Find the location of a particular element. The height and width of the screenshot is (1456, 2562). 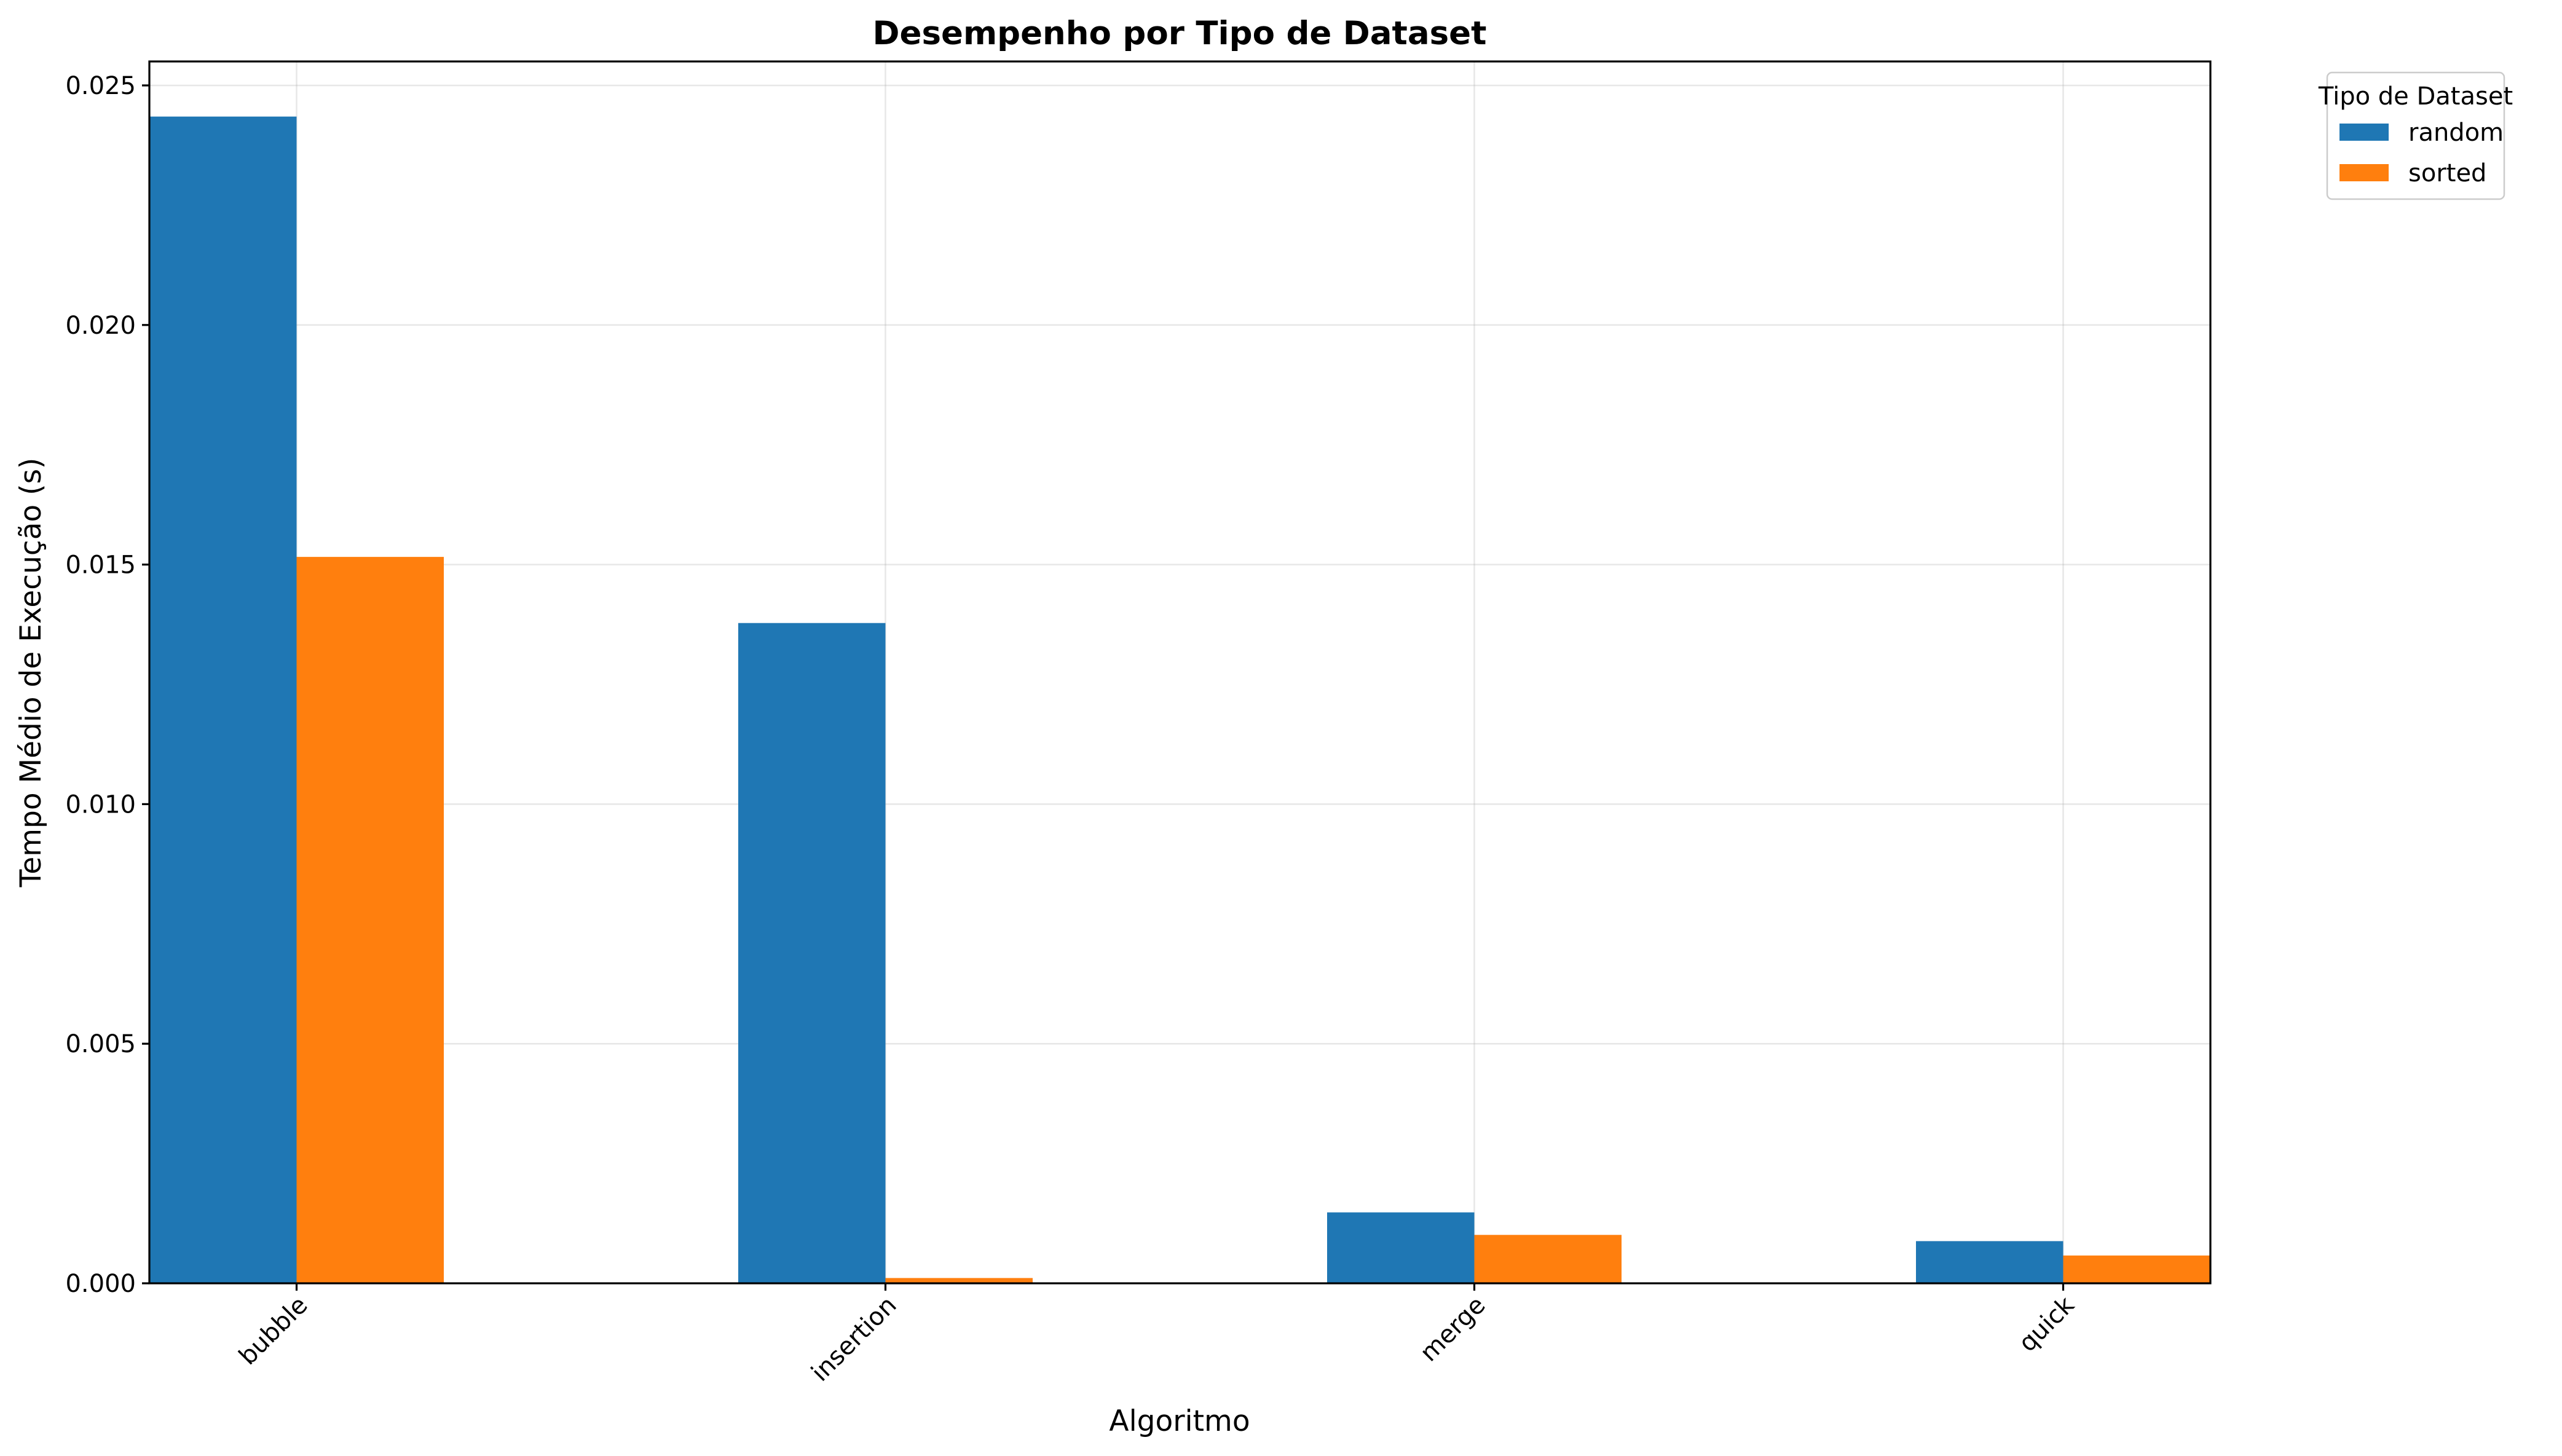

y-tick-label: 0.005 is located at coordinates (100, 1044).